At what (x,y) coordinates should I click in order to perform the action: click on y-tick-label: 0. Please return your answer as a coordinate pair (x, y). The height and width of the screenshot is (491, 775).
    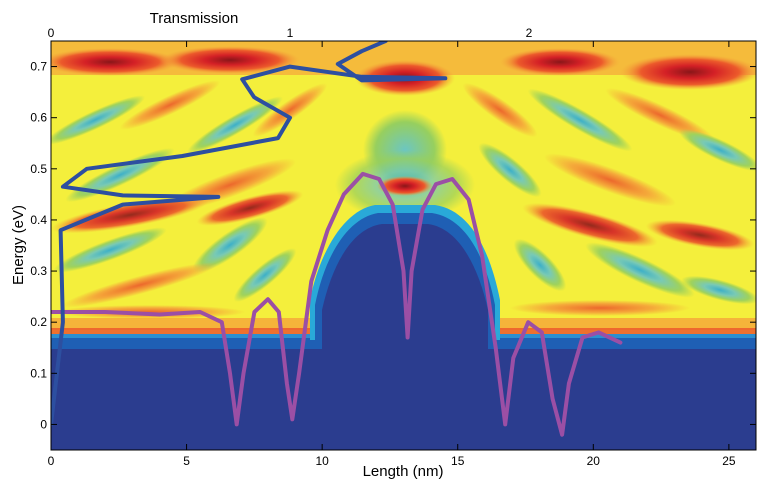
    Looking at the image, I should click on (43, 424).